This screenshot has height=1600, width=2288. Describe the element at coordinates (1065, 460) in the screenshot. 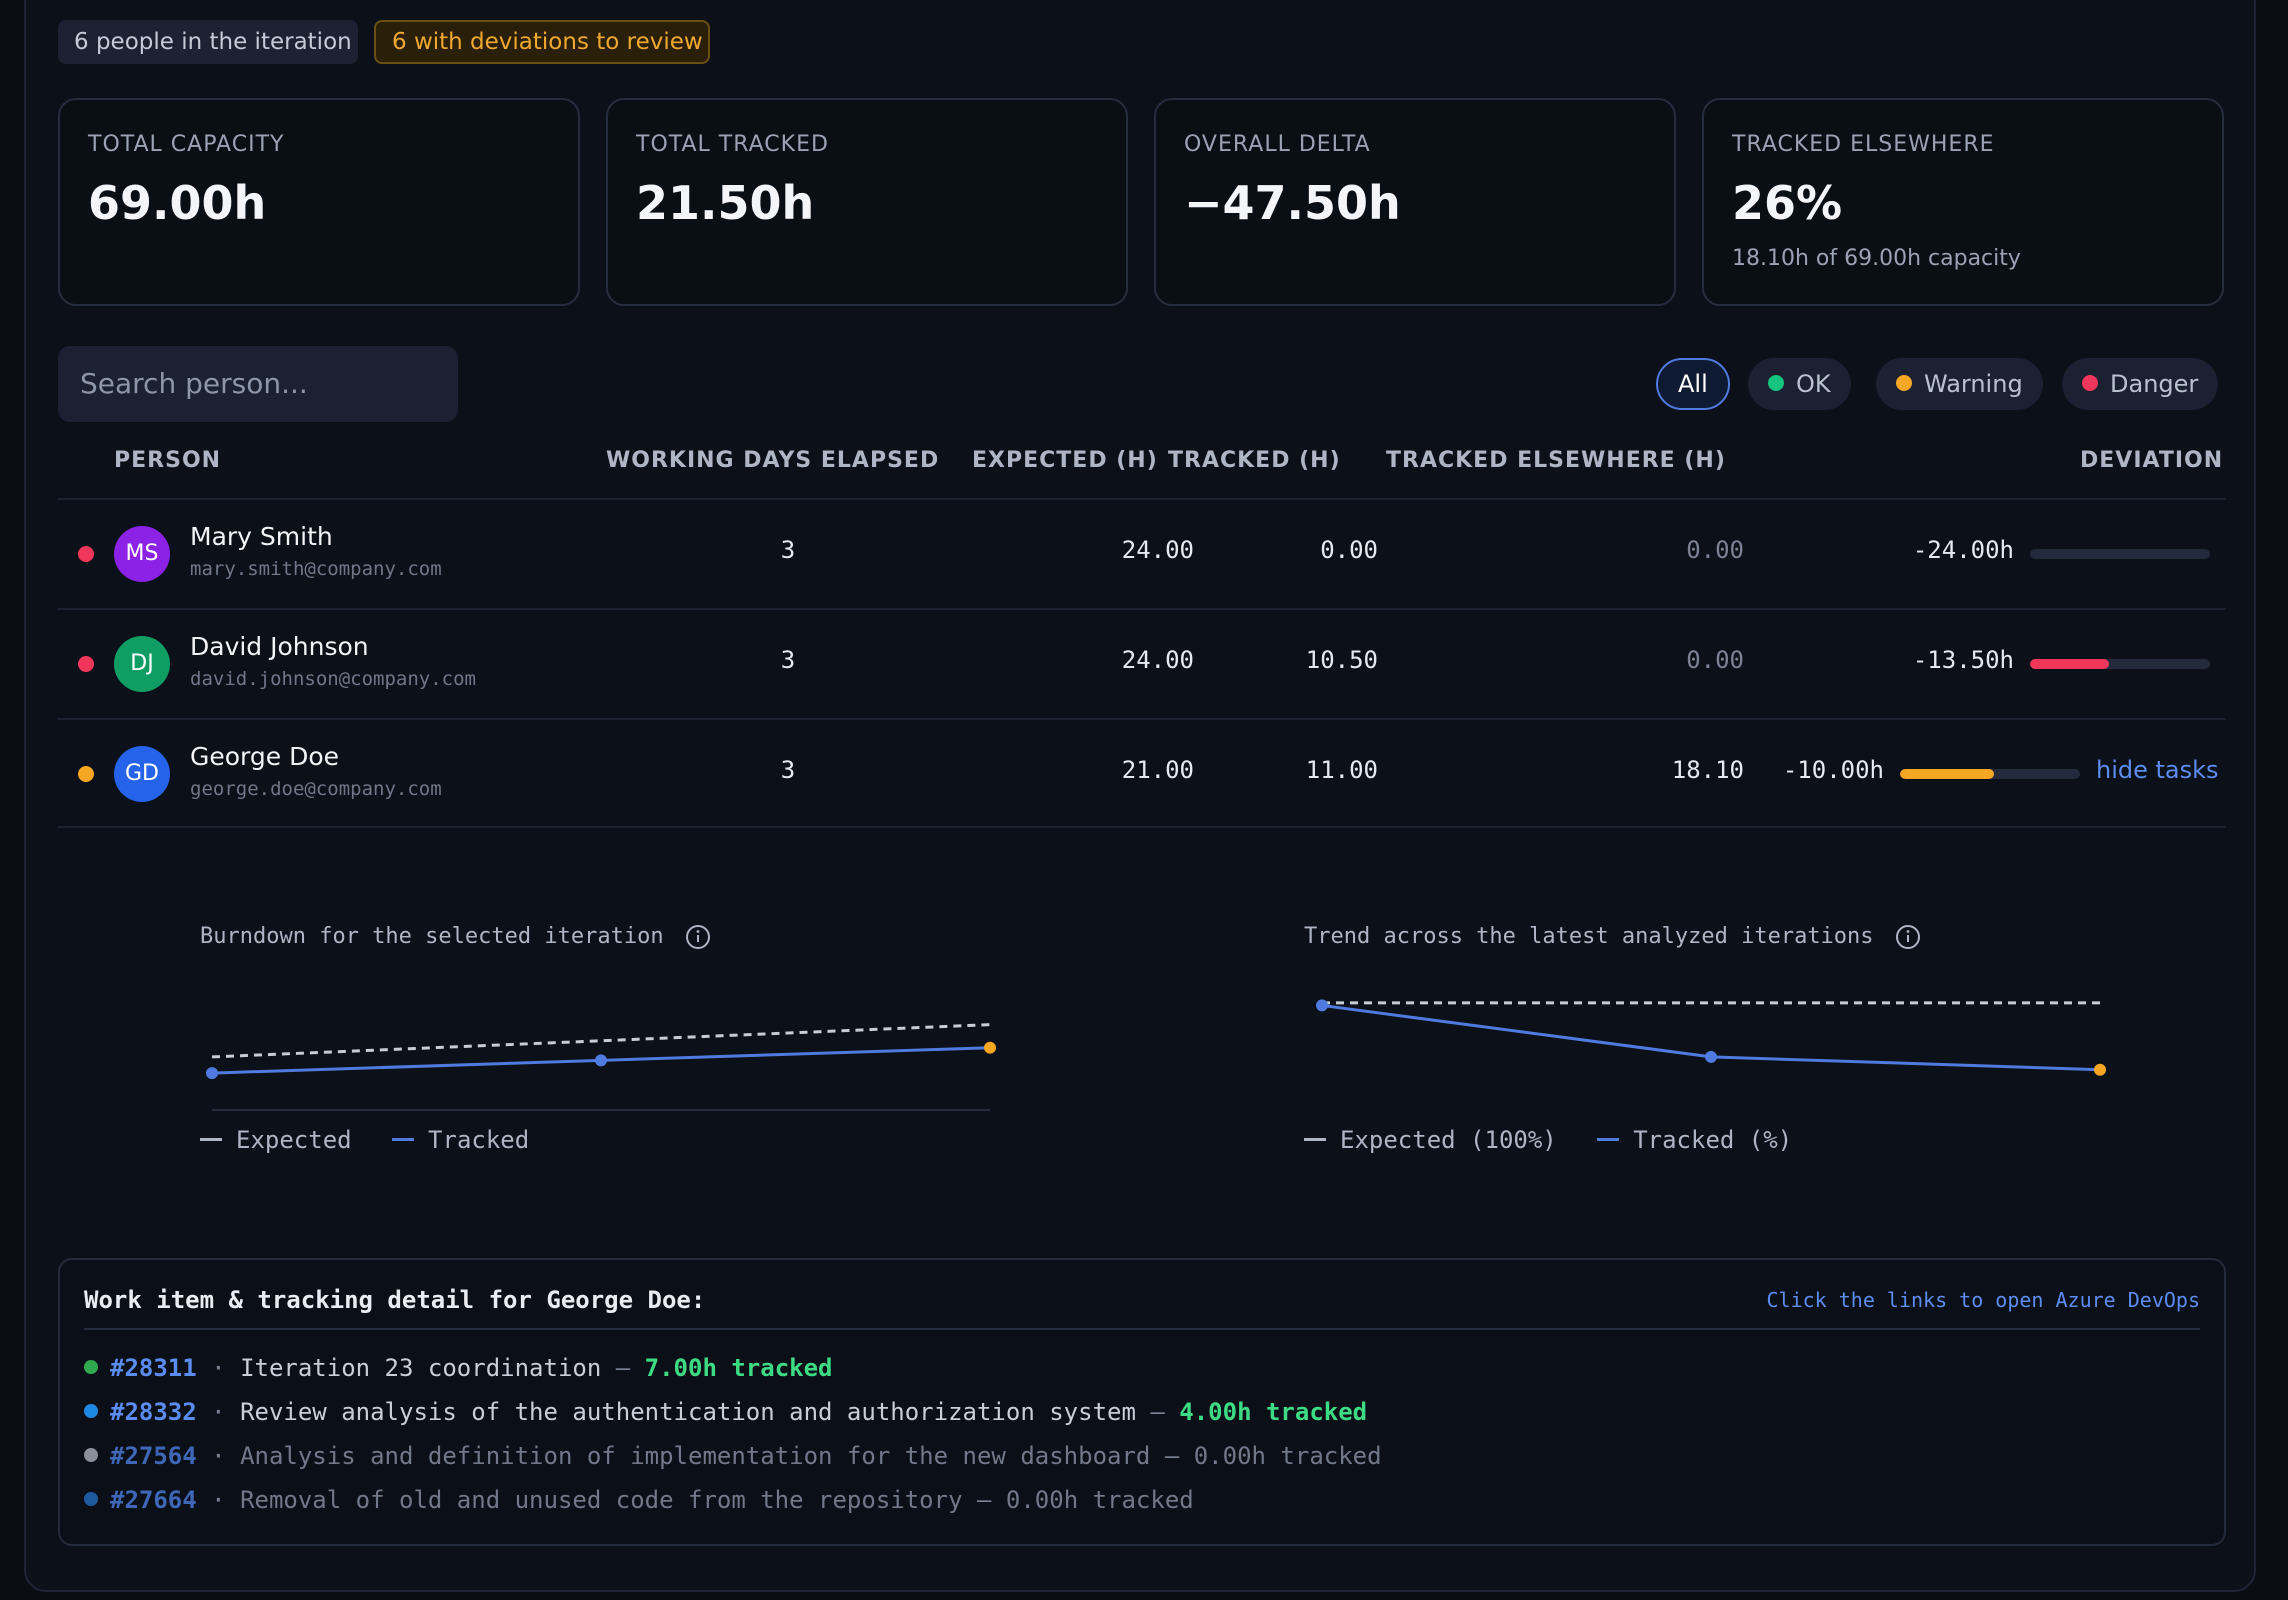

I see `col-expected: EXPECTED (H)` at that location.